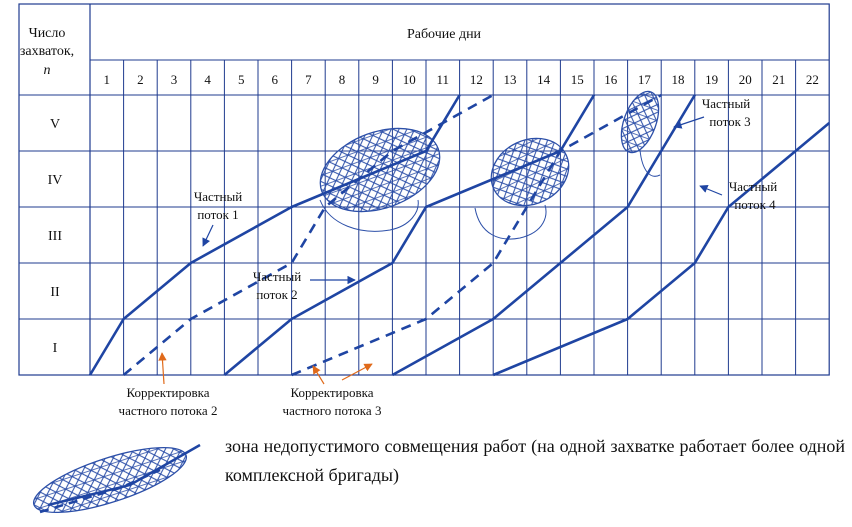 The height and width of the screenshot is (527, 852). Describe the element at coordinates (577, 79) in the screenshot. I see `day-label: 15` at that location.